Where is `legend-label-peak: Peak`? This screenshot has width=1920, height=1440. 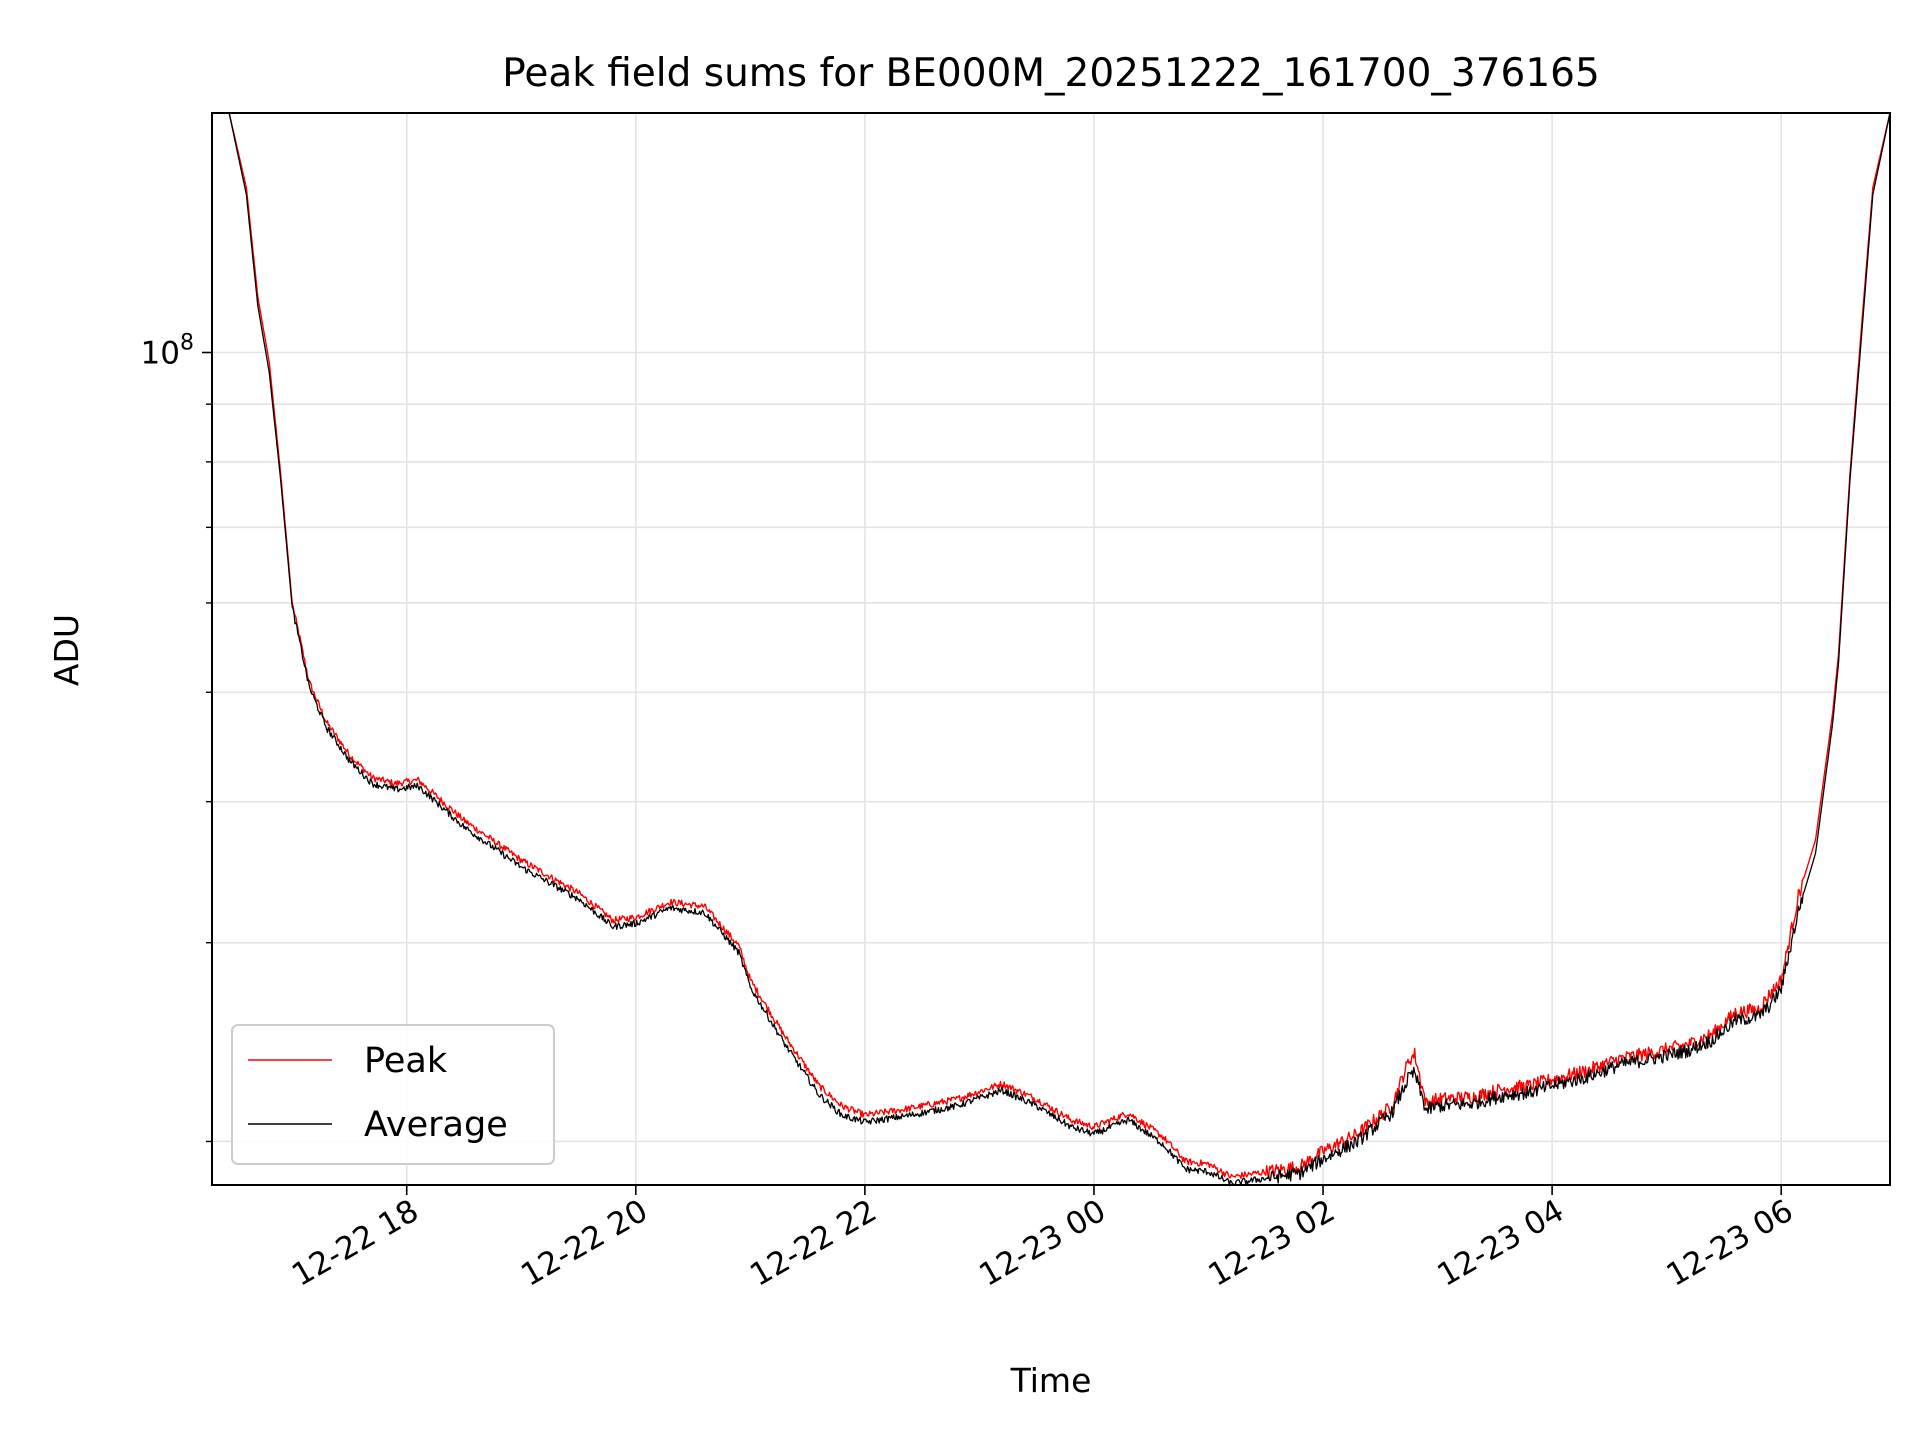 legend-label-peak: Peak is located at coordinates (406, 1061).